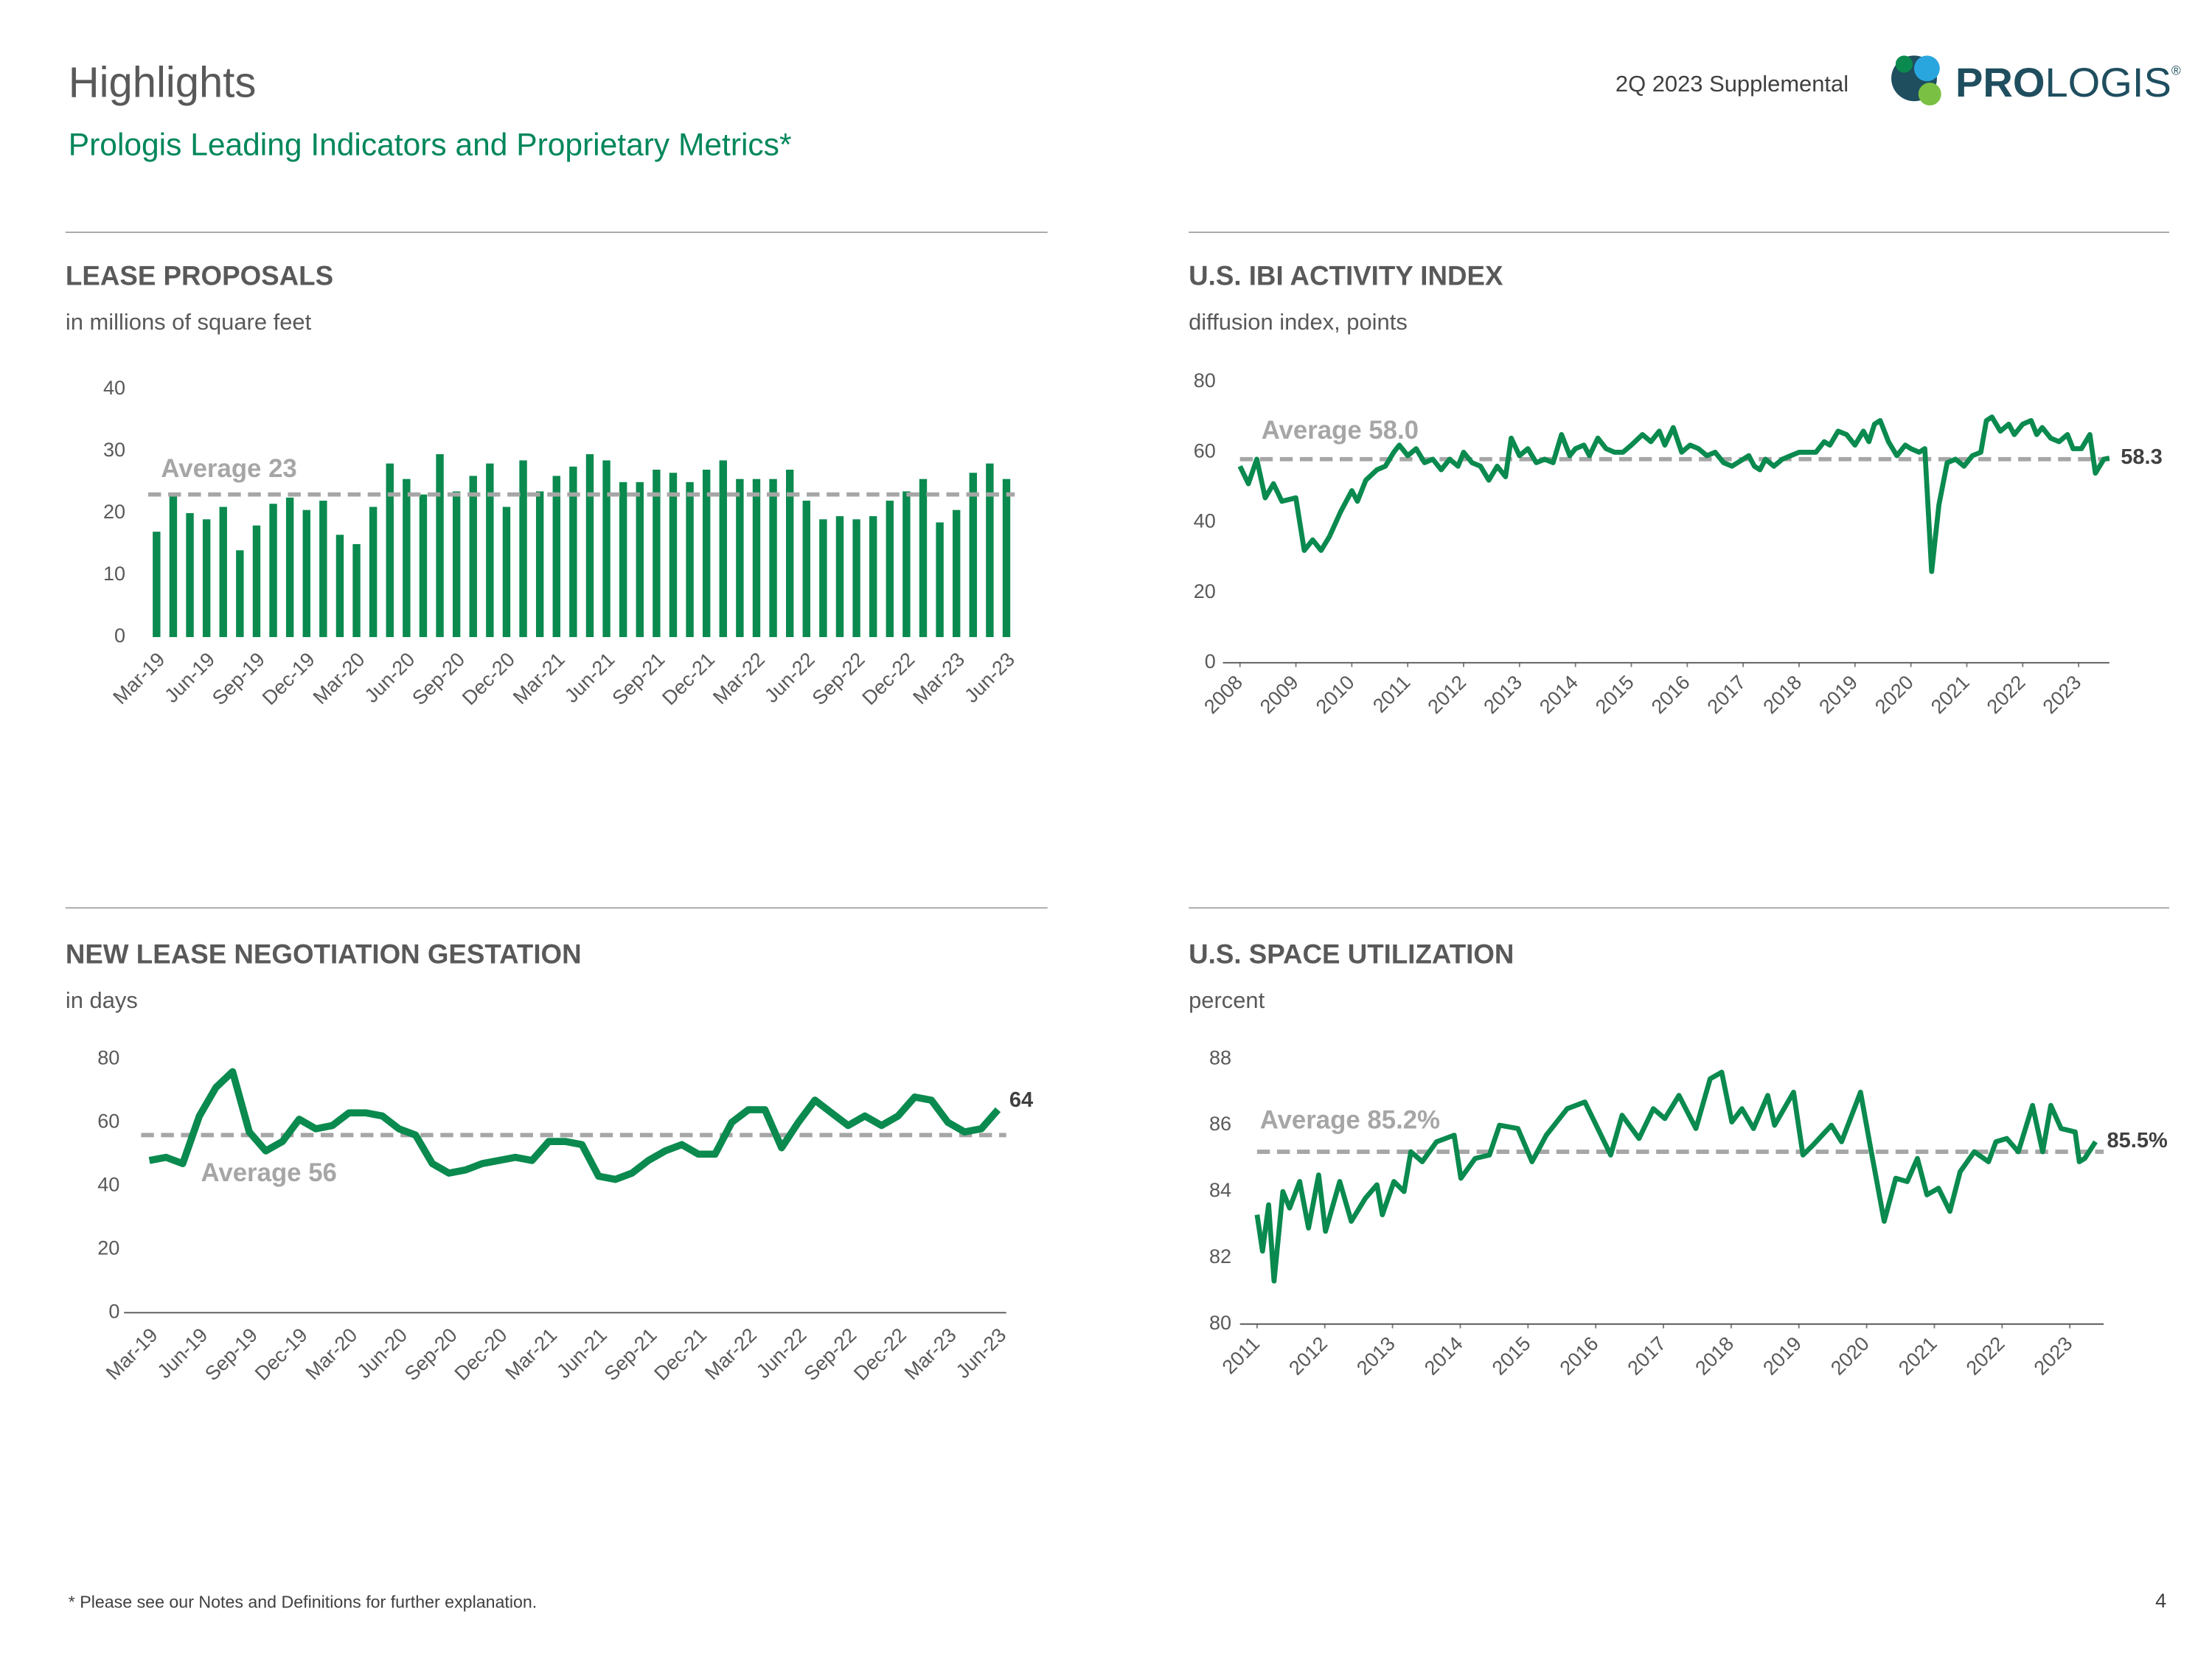 This screenshot has height=1659, width=2212. Describe the element at coordinates (680, 1354) in the screenshot. I see `x-tick-label: Dec-21` at that location.